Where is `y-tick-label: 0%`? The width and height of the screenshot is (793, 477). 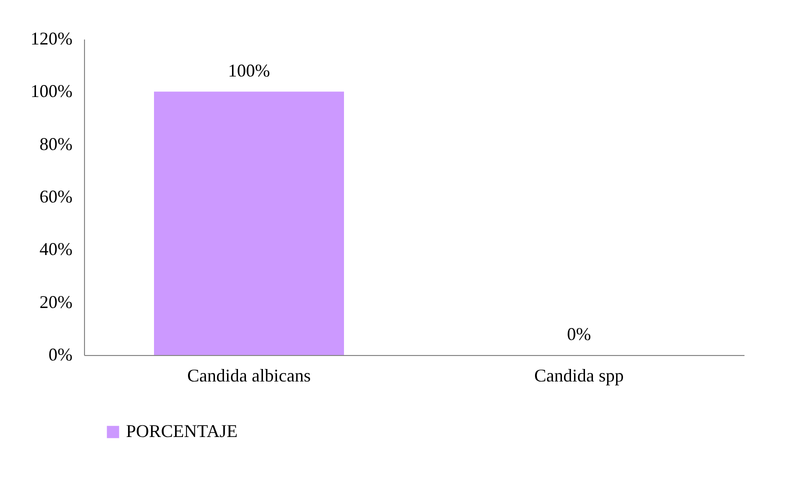 y-tick-label: 0% is located at coordinates (60, 354).